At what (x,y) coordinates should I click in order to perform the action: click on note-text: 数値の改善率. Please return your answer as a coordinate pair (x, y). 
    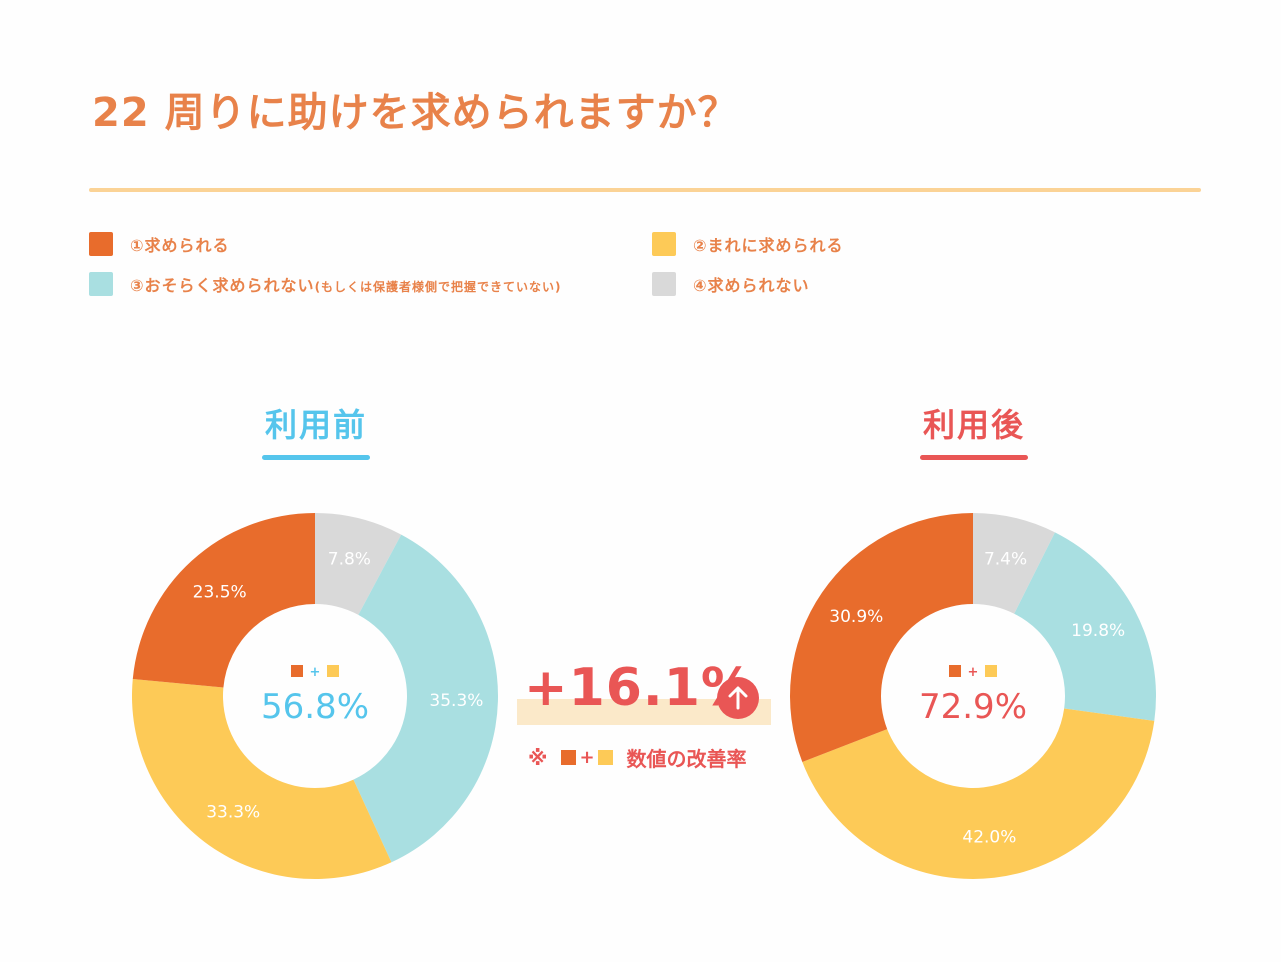
    Looking at the image, I should click on (686, 759).